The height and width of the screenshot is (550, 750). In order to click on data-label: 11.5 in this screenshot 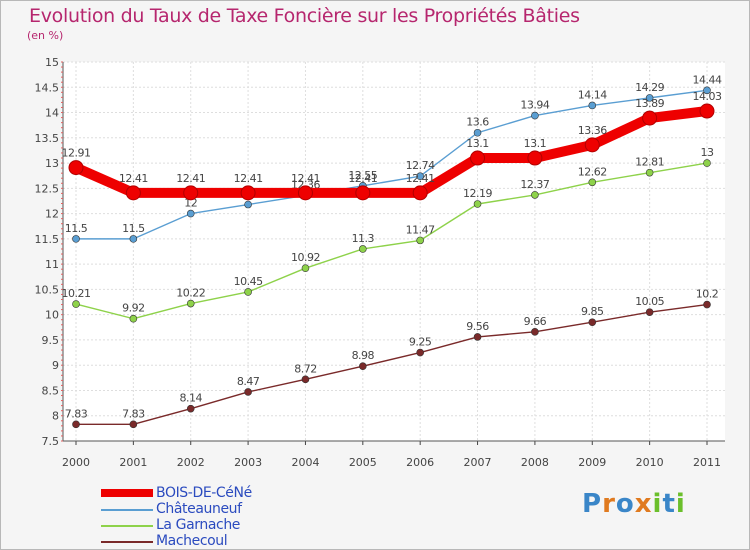, I will do `click(133, 228)`.